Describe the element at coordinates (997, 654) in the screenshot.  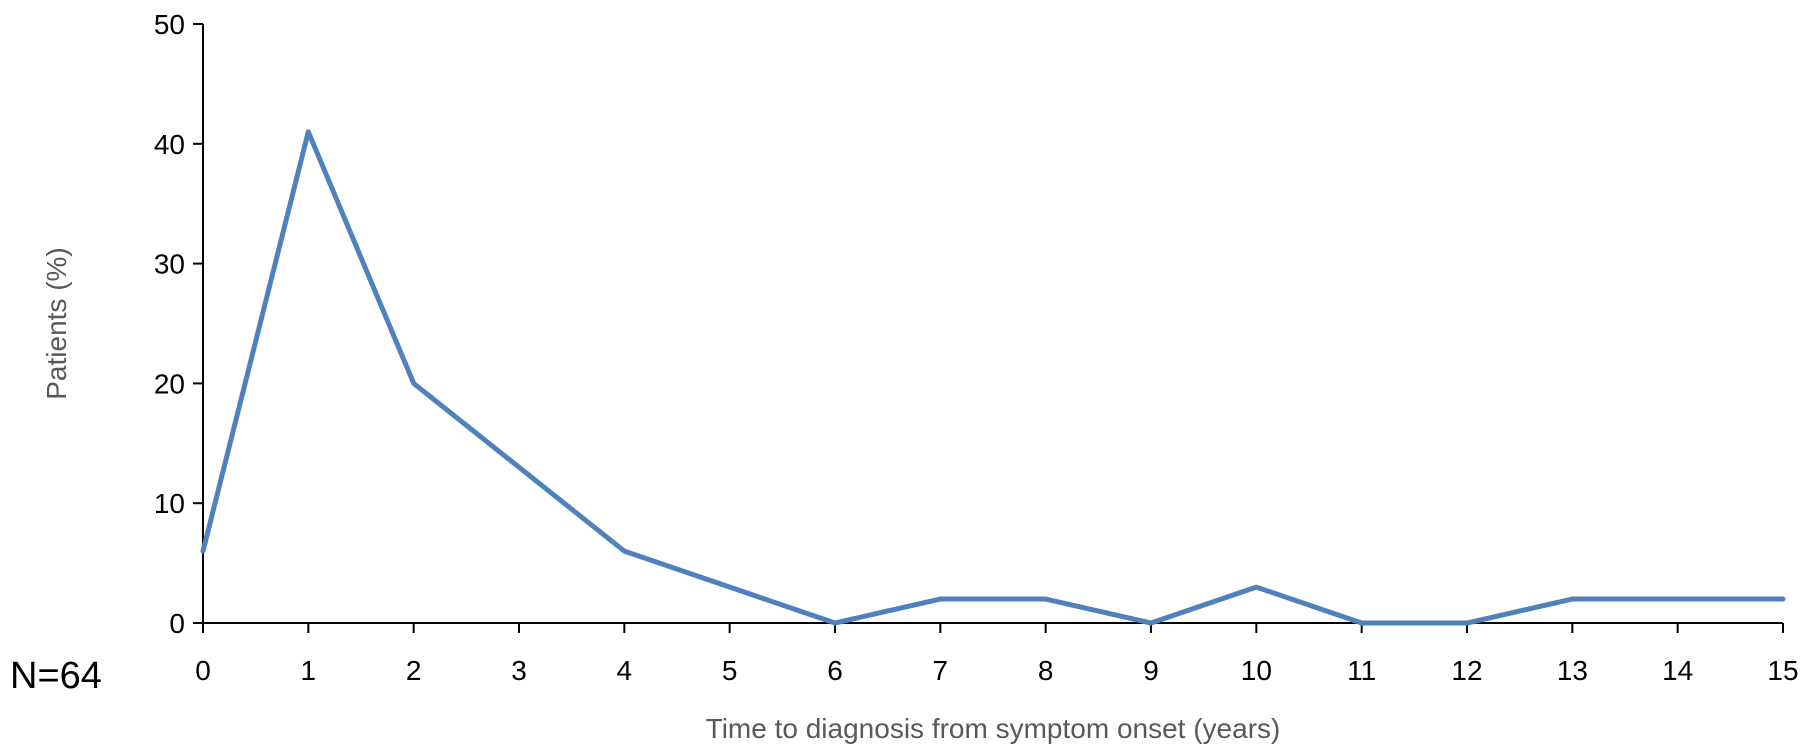
I see `x-axis-ticks: 0 1 2 3 4 5 6 7 8 9 10 11 12 13 14 15` at that location.